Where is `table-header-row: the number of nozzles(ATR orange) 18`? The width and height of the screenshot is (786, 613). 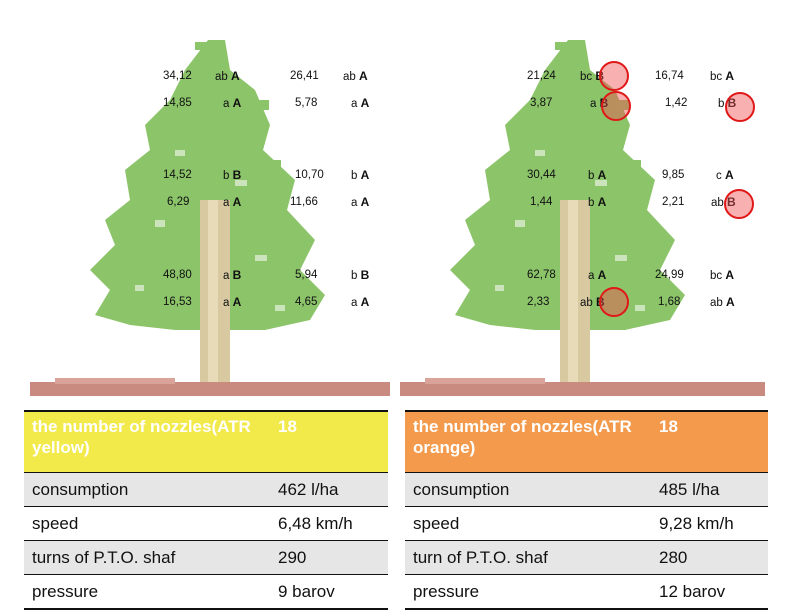 table-header-row: the number of nozzles(ATR orange) 18 is located at coordinates (586, 441).